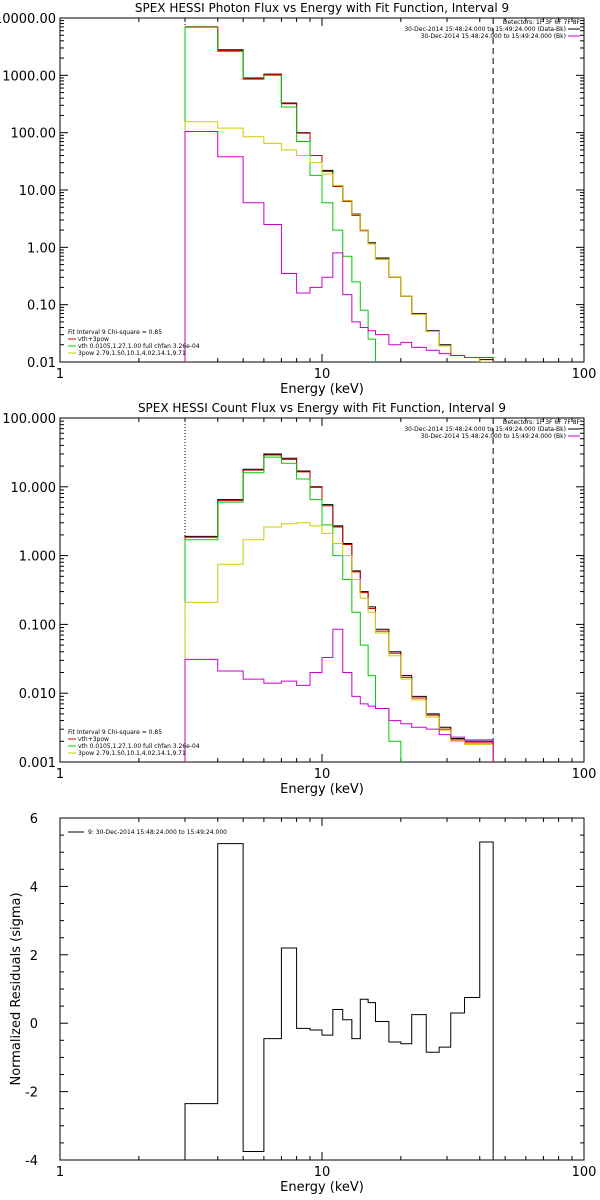  What do you see at coordinates (34, 1024) in the screenshot?
I see `y-tick-label: 0` at bounding box center [34, 1024].